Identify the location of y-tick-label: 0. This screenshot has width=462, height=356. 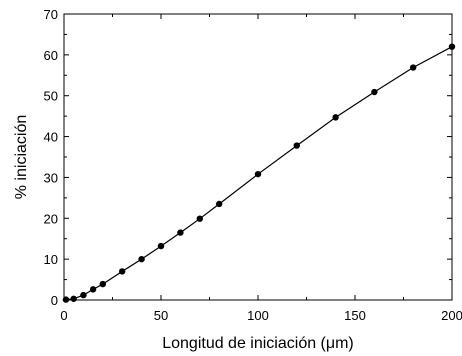
(54, 300).